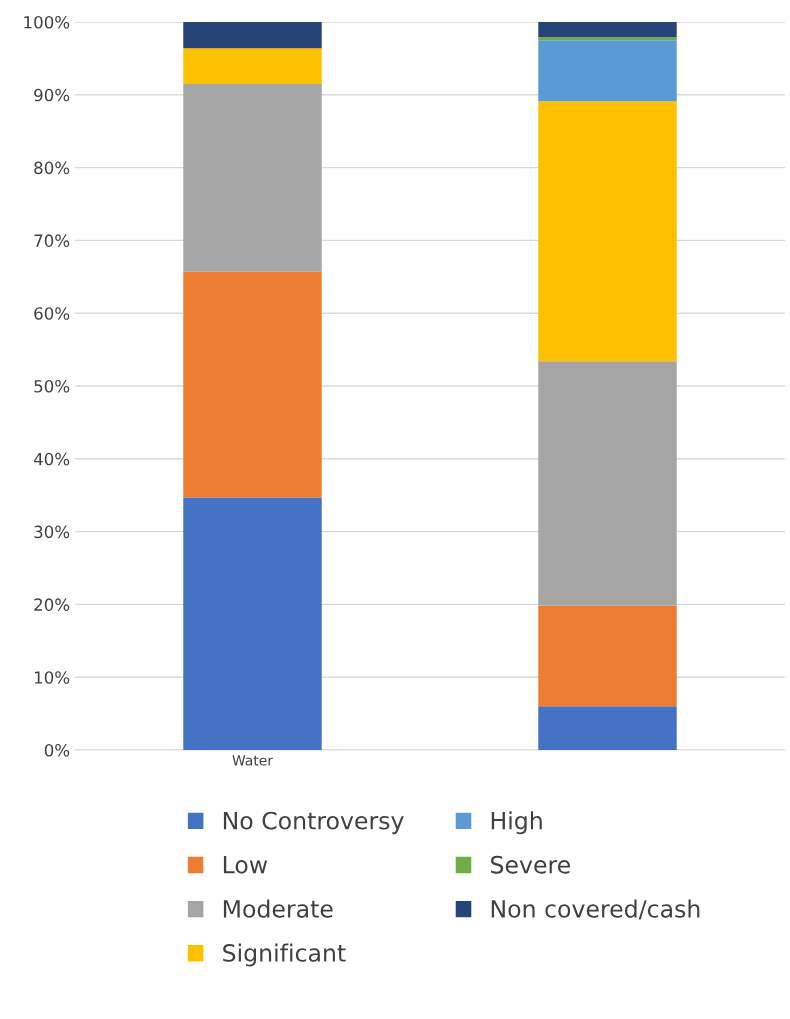 The width and height of the screenshot is (790, 1019). Describe the element at coordinates (51, 459) in the screenshot. I see `y-tick-label: 40%` at that location.